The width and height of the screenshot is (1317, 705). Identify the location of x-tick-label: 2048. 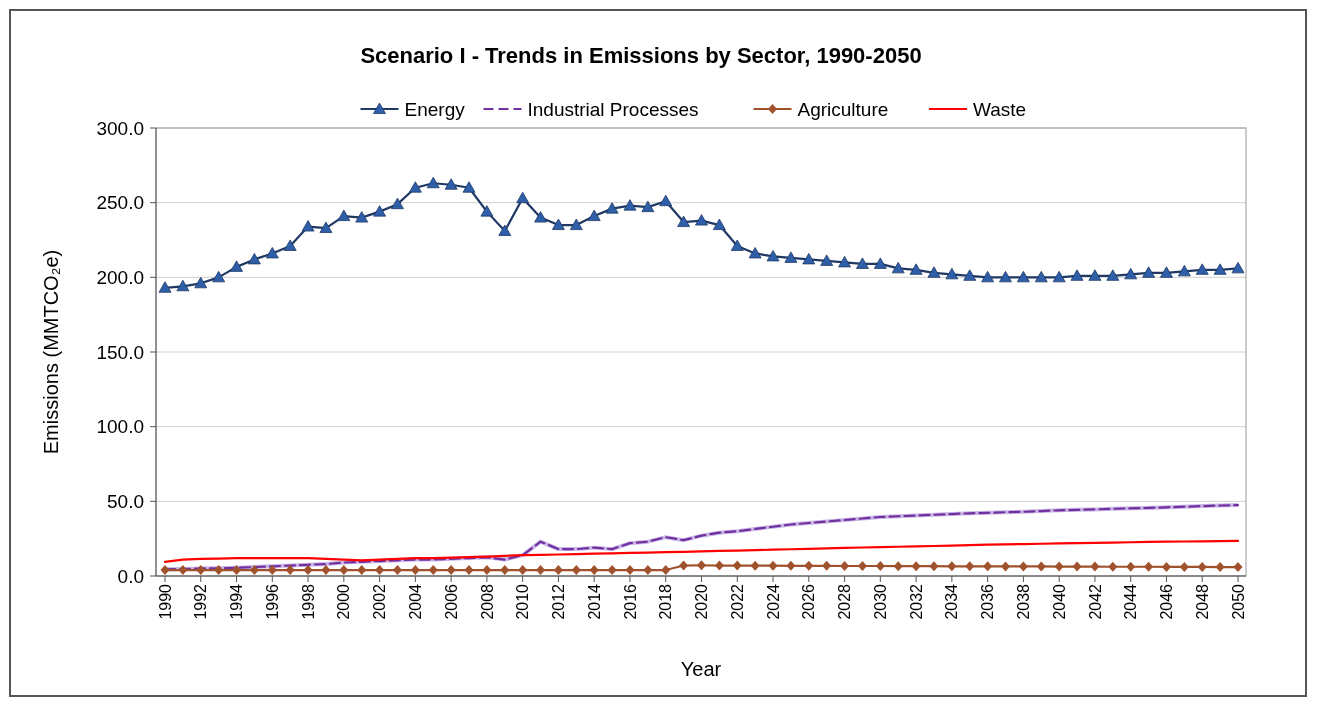
(1202, 601).